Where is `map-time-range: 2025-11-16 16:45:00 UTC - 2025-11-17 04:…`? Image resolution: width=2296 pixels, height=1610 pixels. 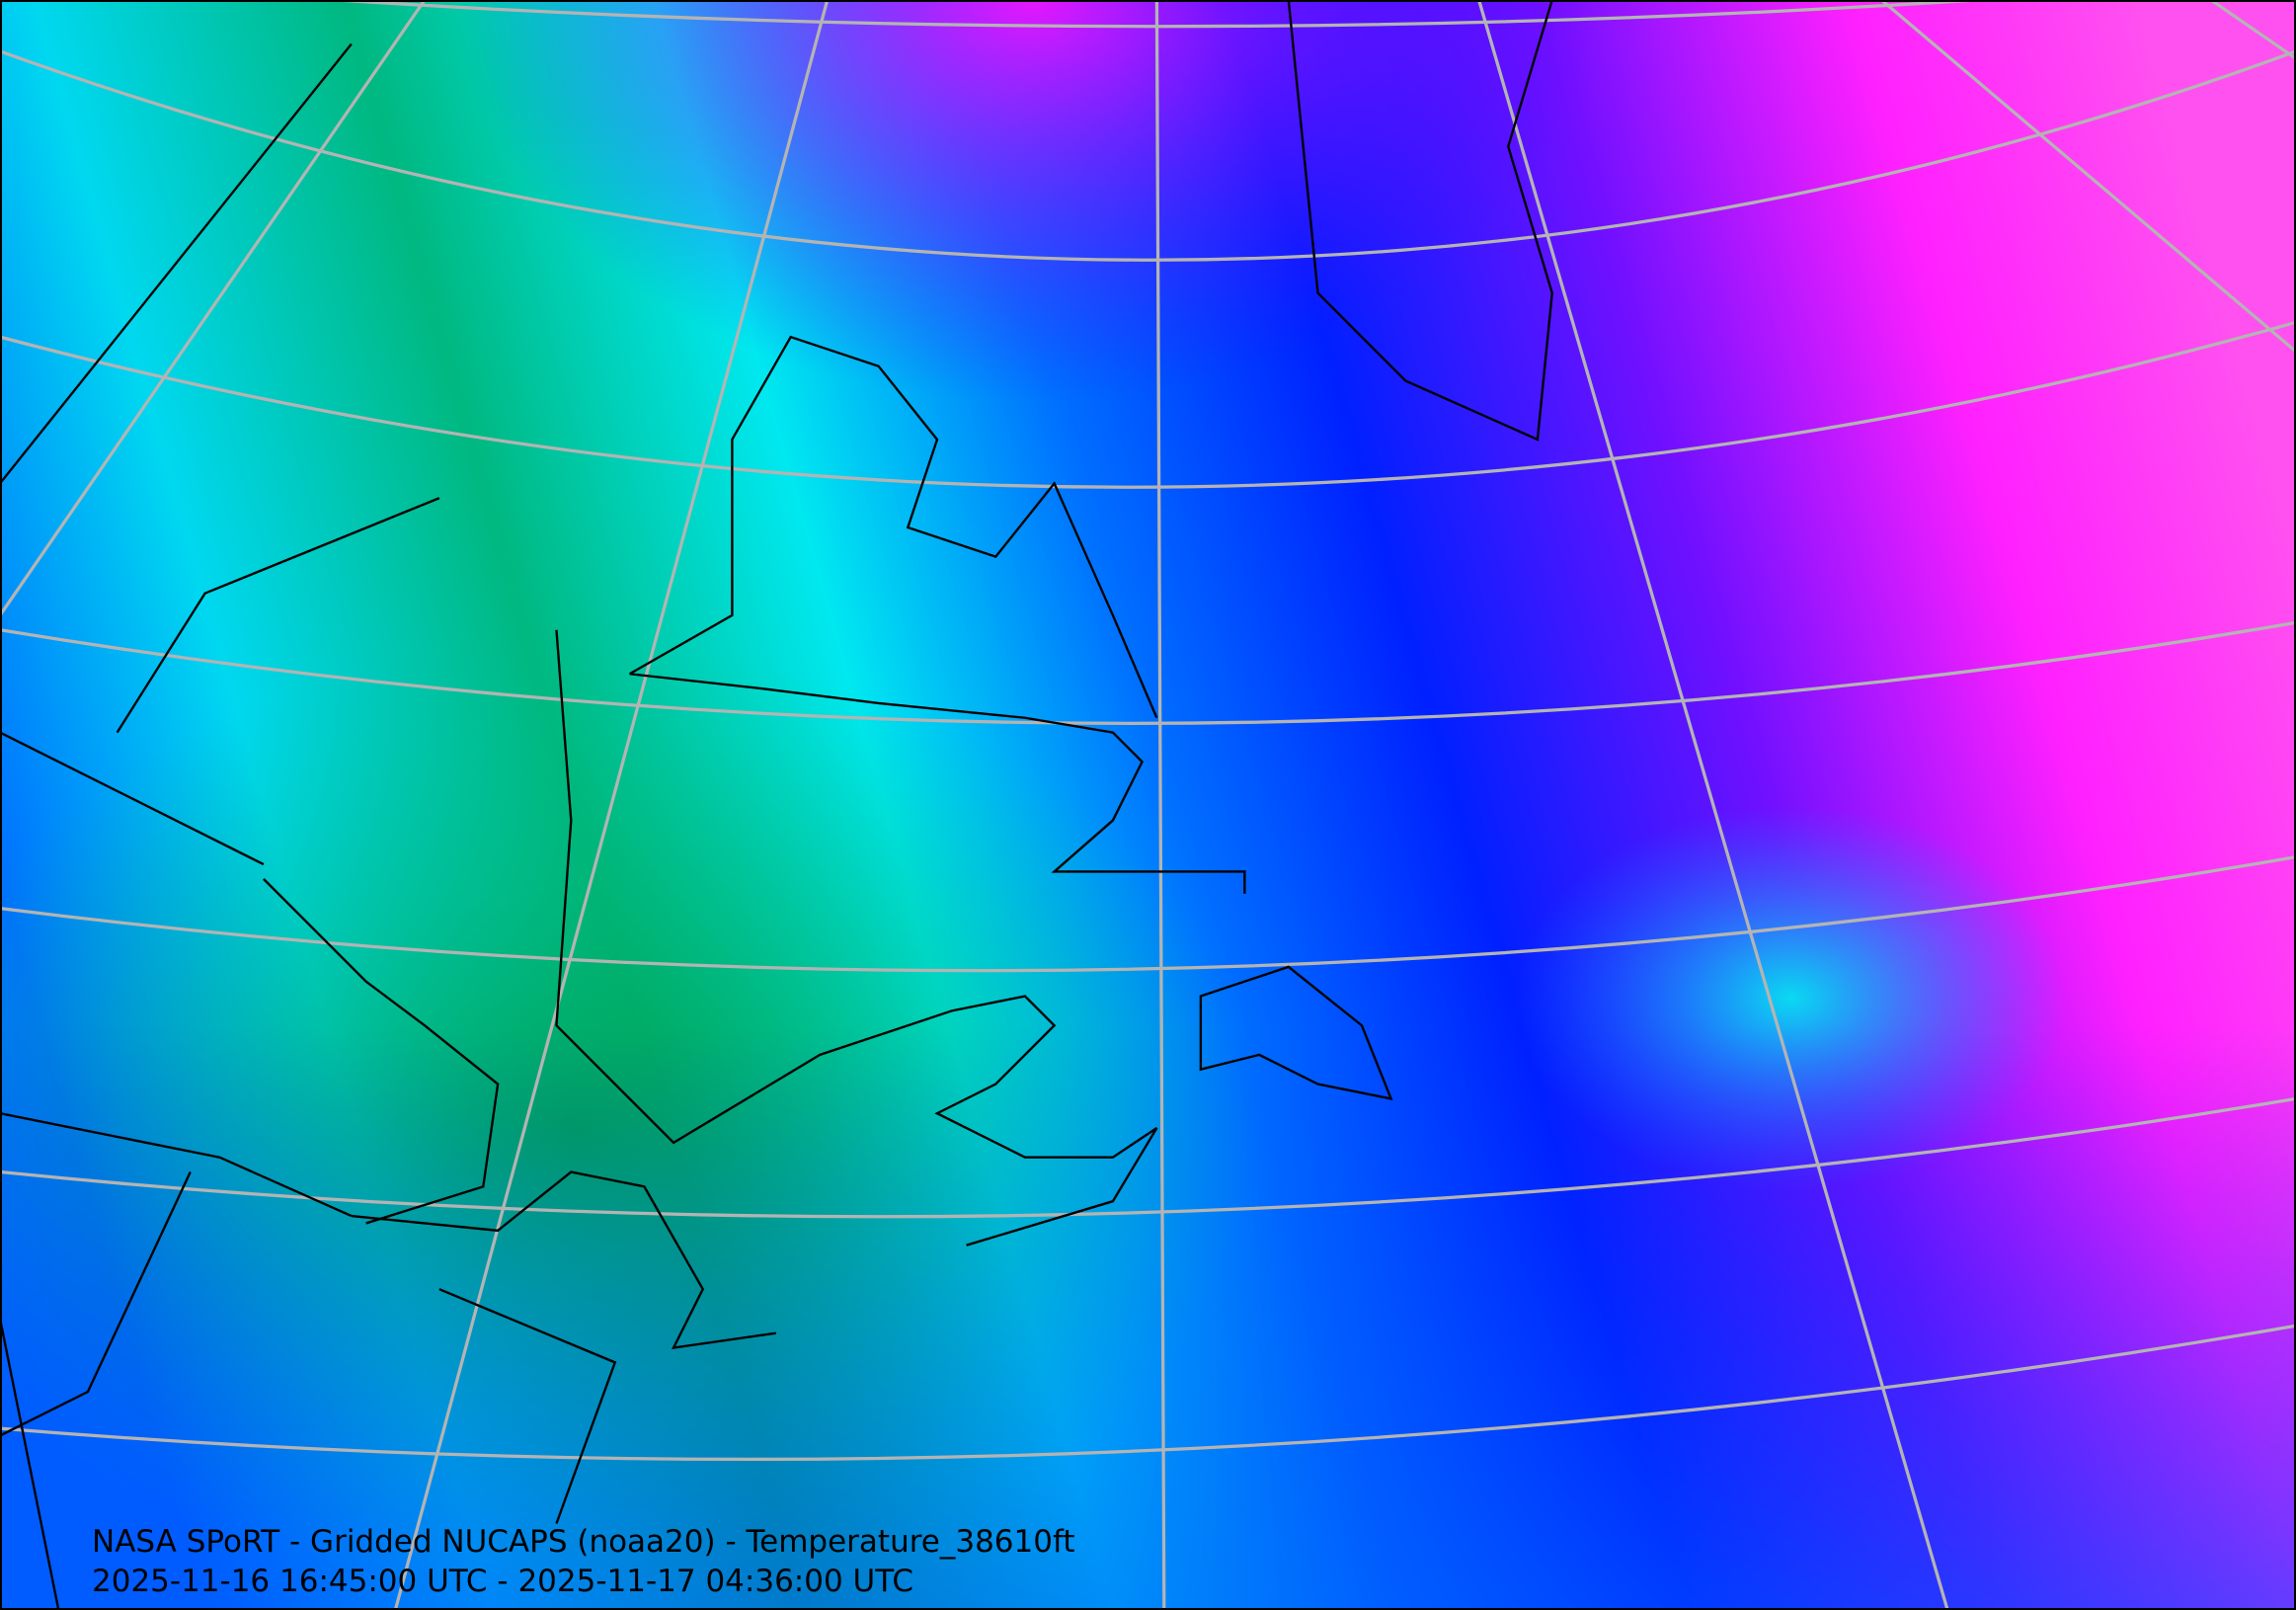
map-time-range: 2025-11-16 16:45:00 UTC - 2025-11-17 04:… is located at coordinates (503, 1581).